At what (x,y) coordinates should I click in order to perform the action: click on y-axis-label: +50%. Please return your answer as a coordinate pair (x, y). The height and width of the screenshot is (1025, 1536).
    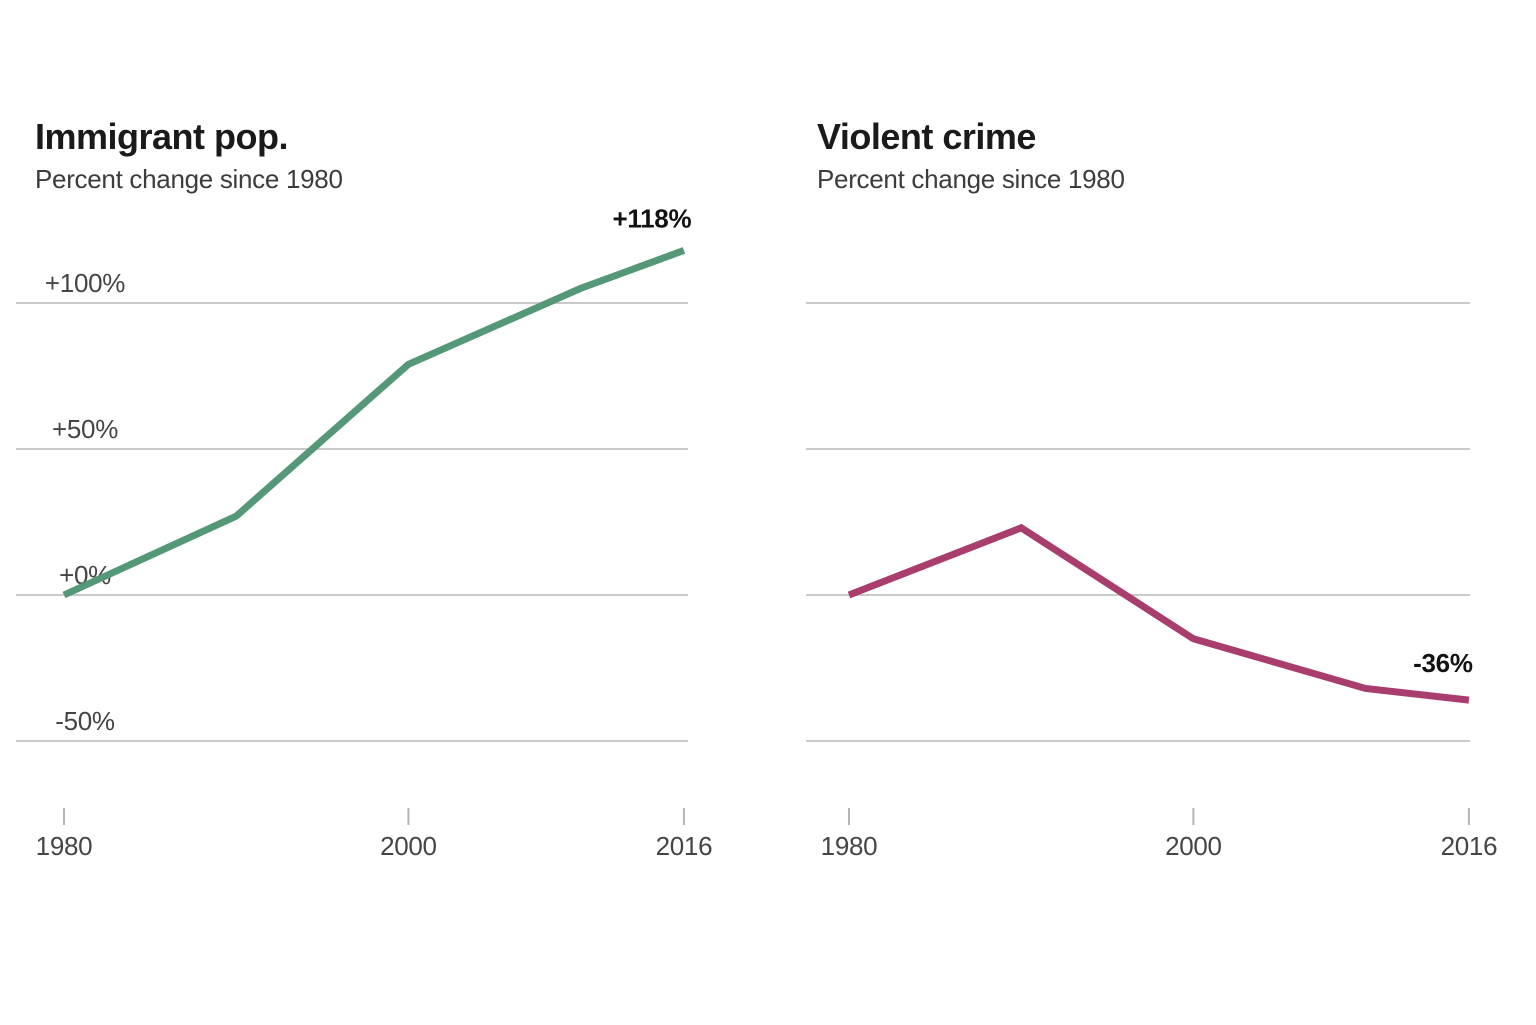
    Looking at the image, I should click on (85, 429).